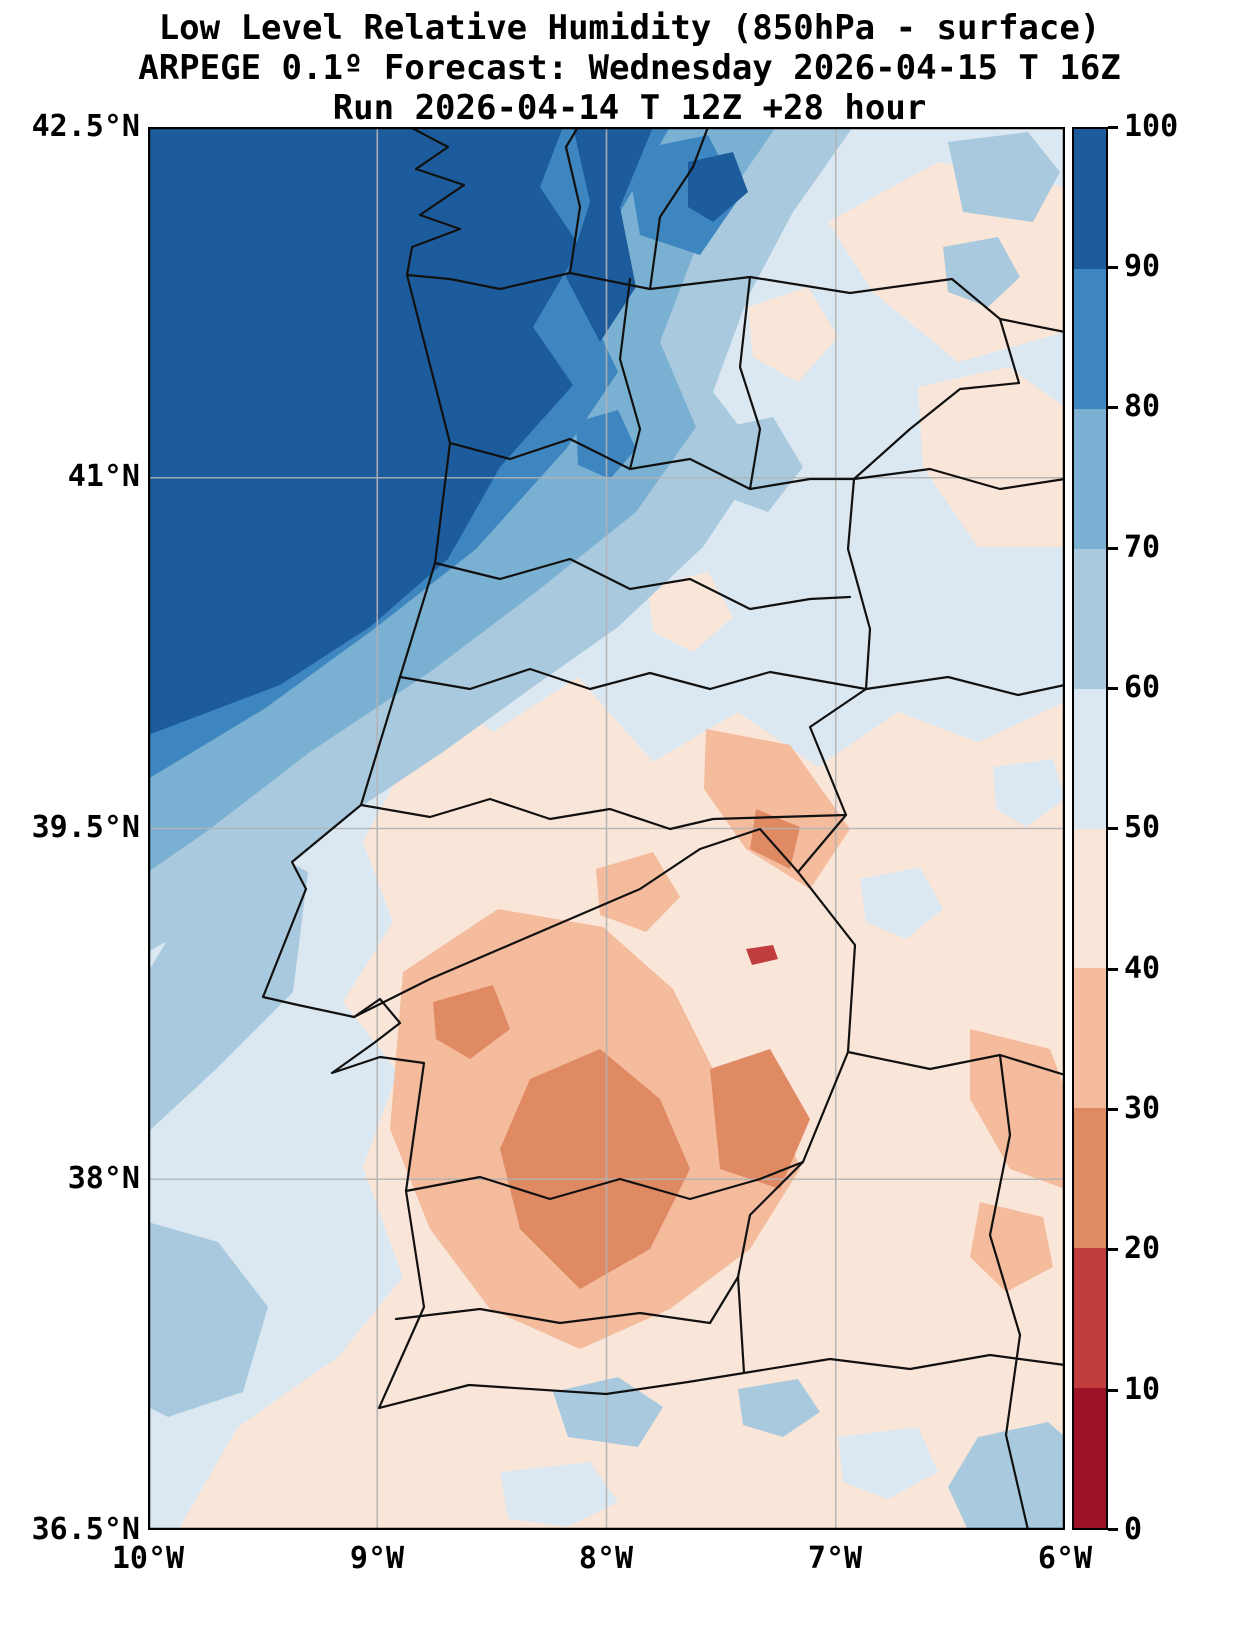 The width and height of the screenshot is (1259, 1646). I want to click on colorbar-label-20: 20, so click(1142, 1248).